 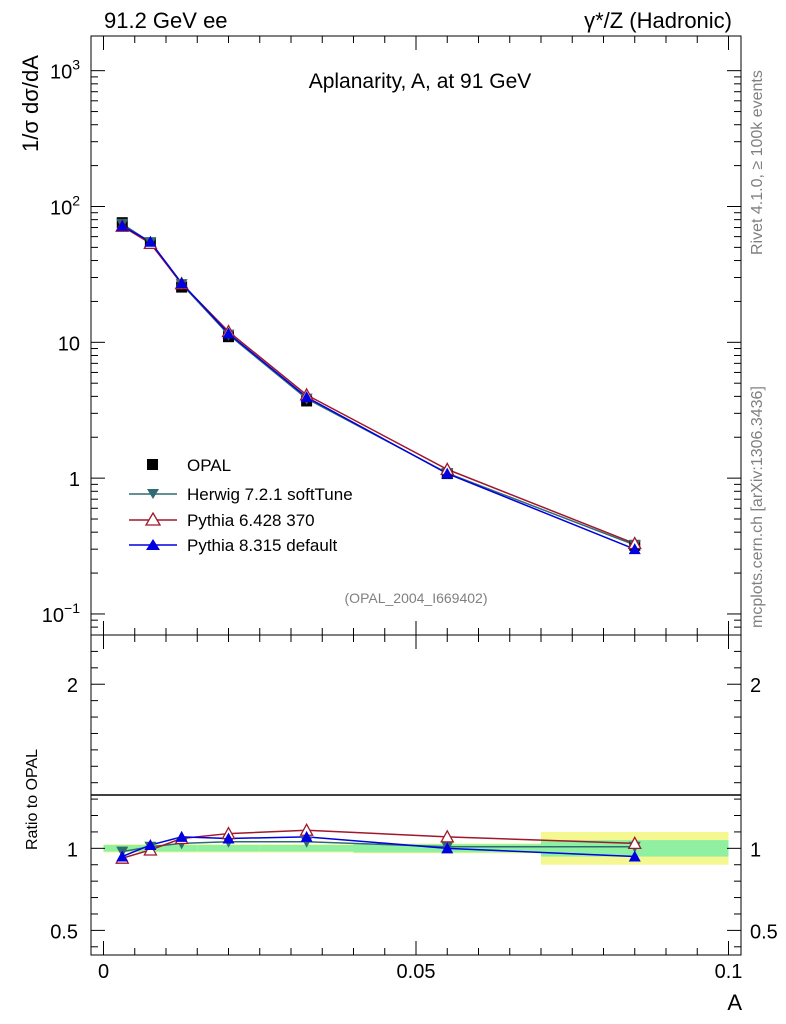 I want to click on legend-pythia6-label: Pythia 6.428 370, so click(x=251, y=520).